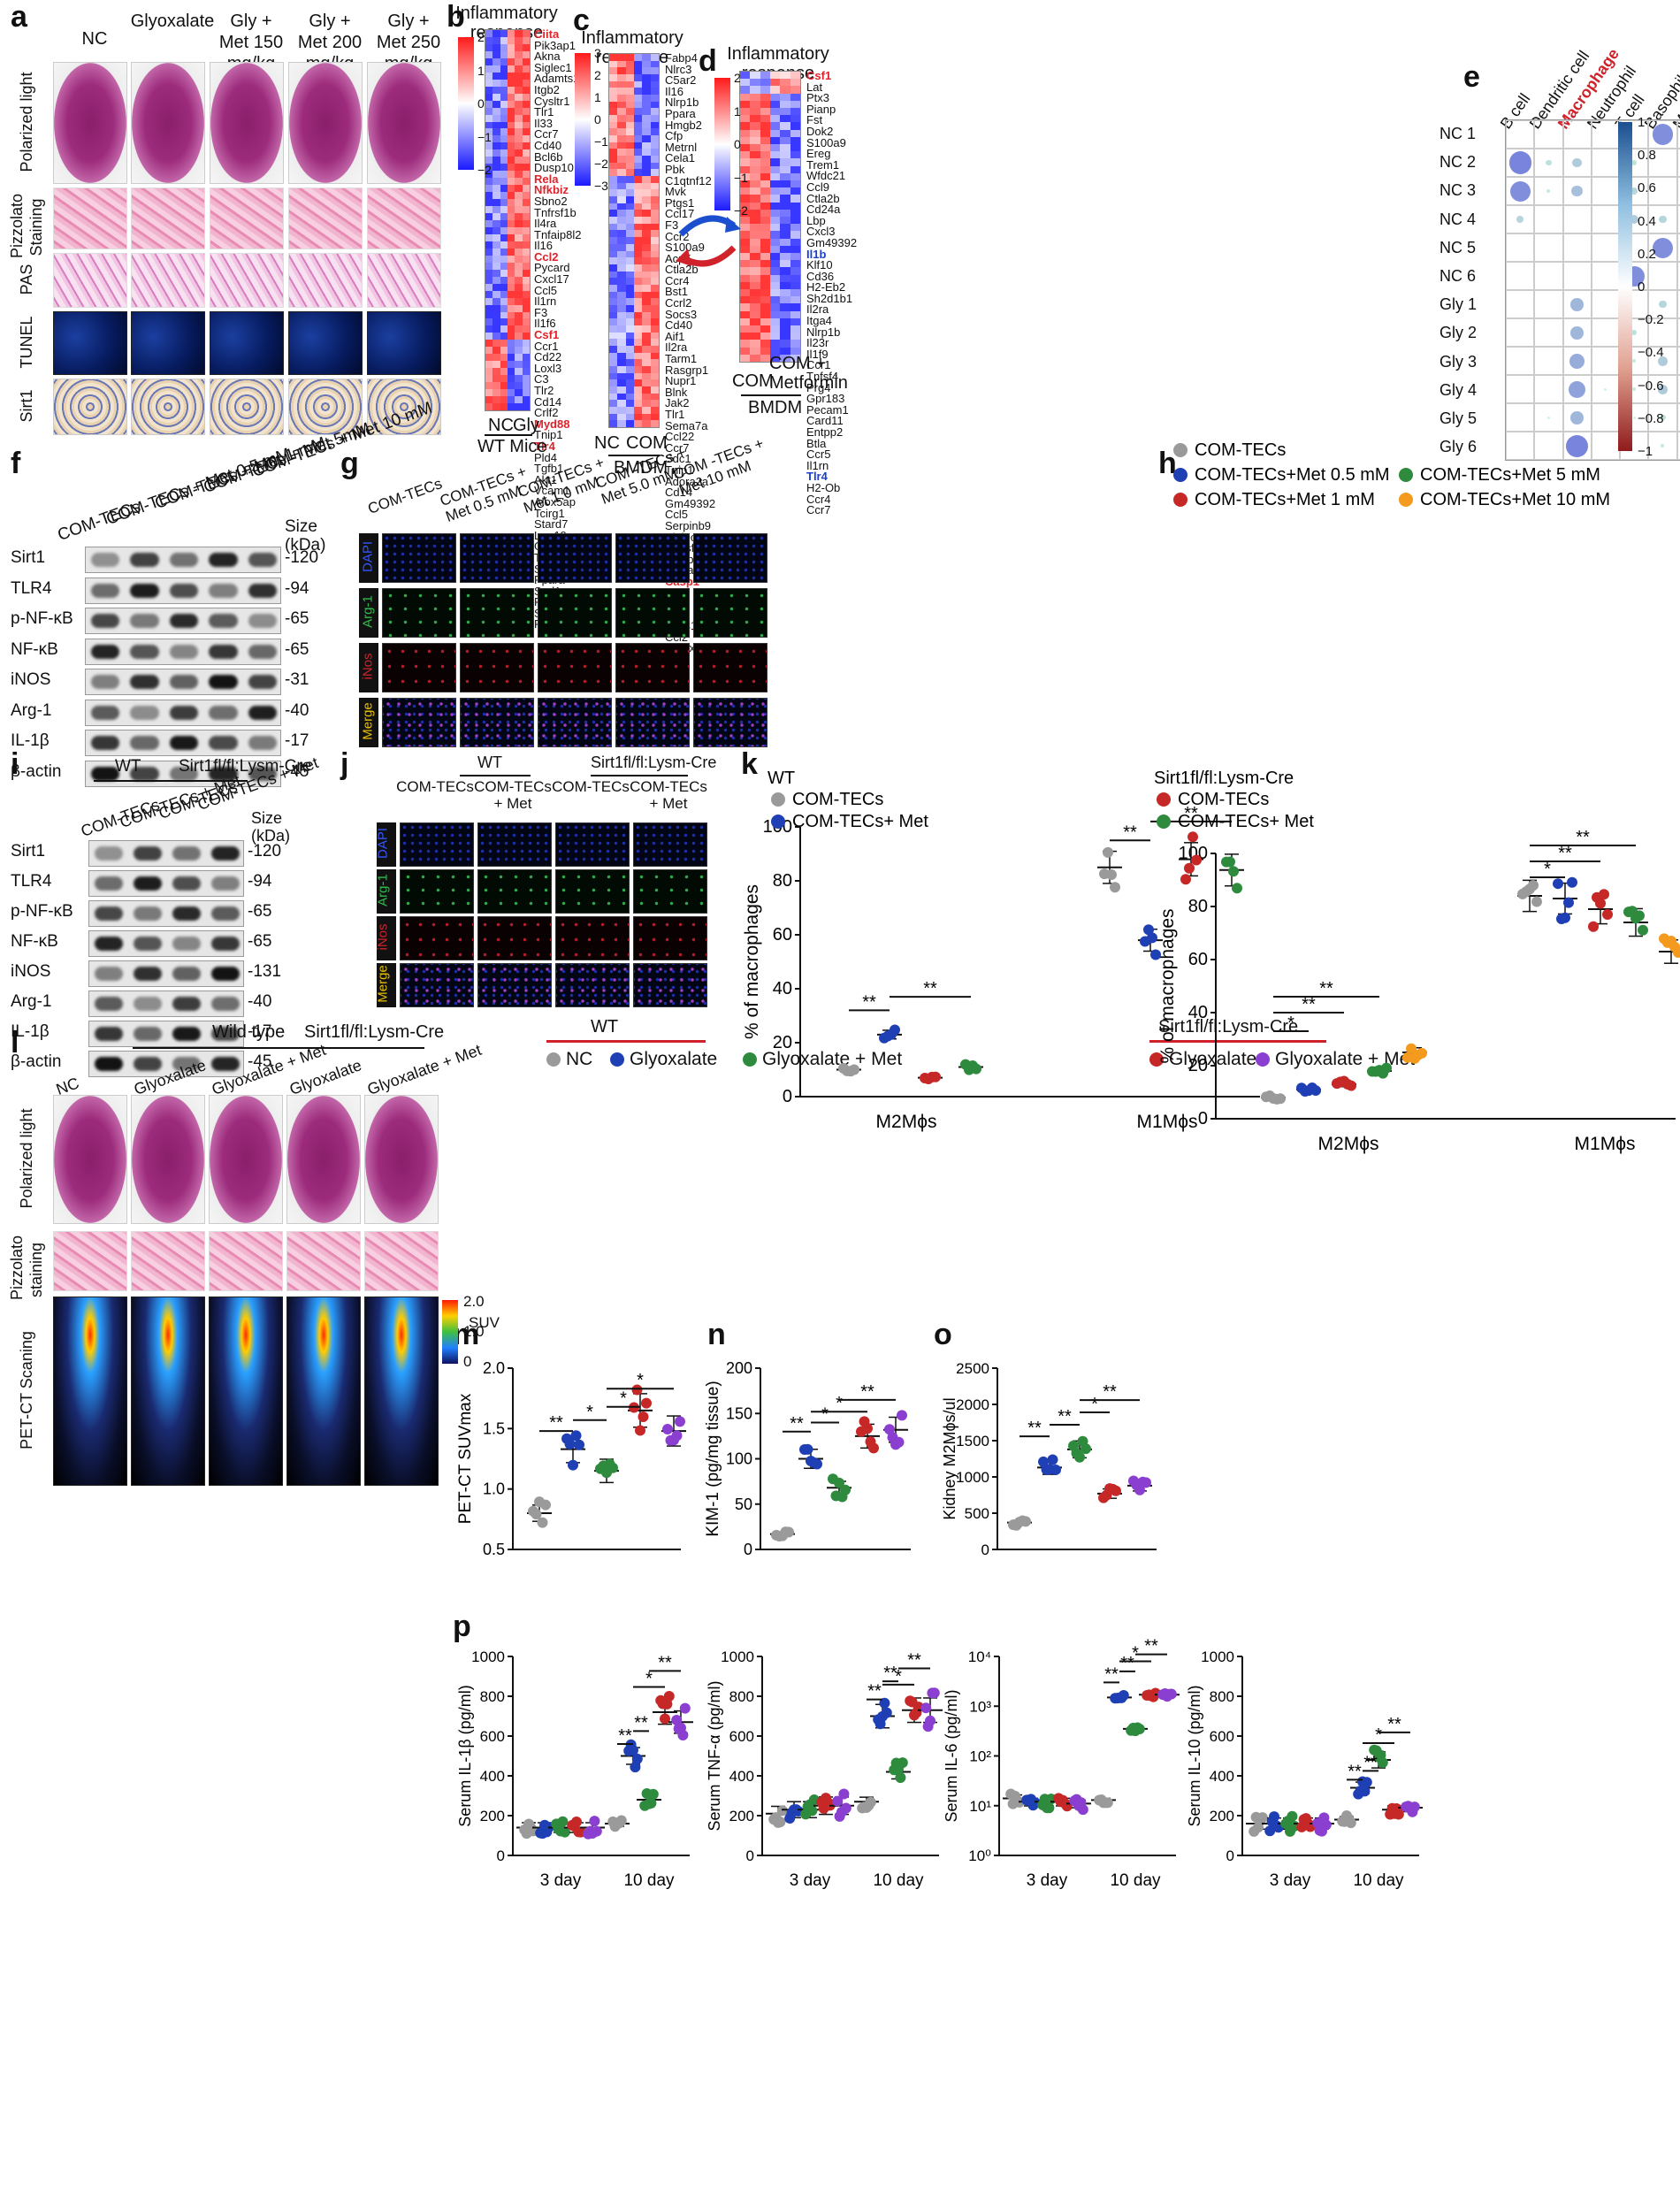 The image size is (1680, 2203). Describe the element at coordinates (819, 75) in the screenshot. I see `gene-label: Csf1` at that location.